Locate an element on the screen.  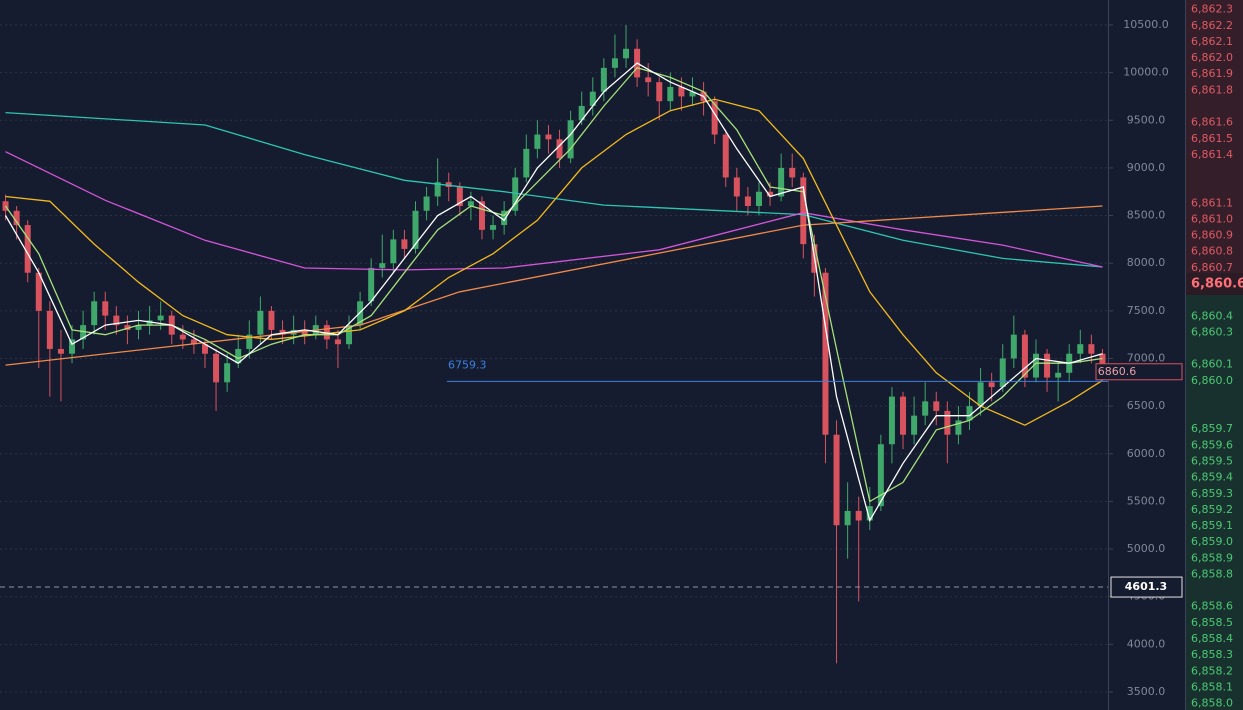
ladder-price-label: 6,861.5 is located at coordinates (1212, 138).